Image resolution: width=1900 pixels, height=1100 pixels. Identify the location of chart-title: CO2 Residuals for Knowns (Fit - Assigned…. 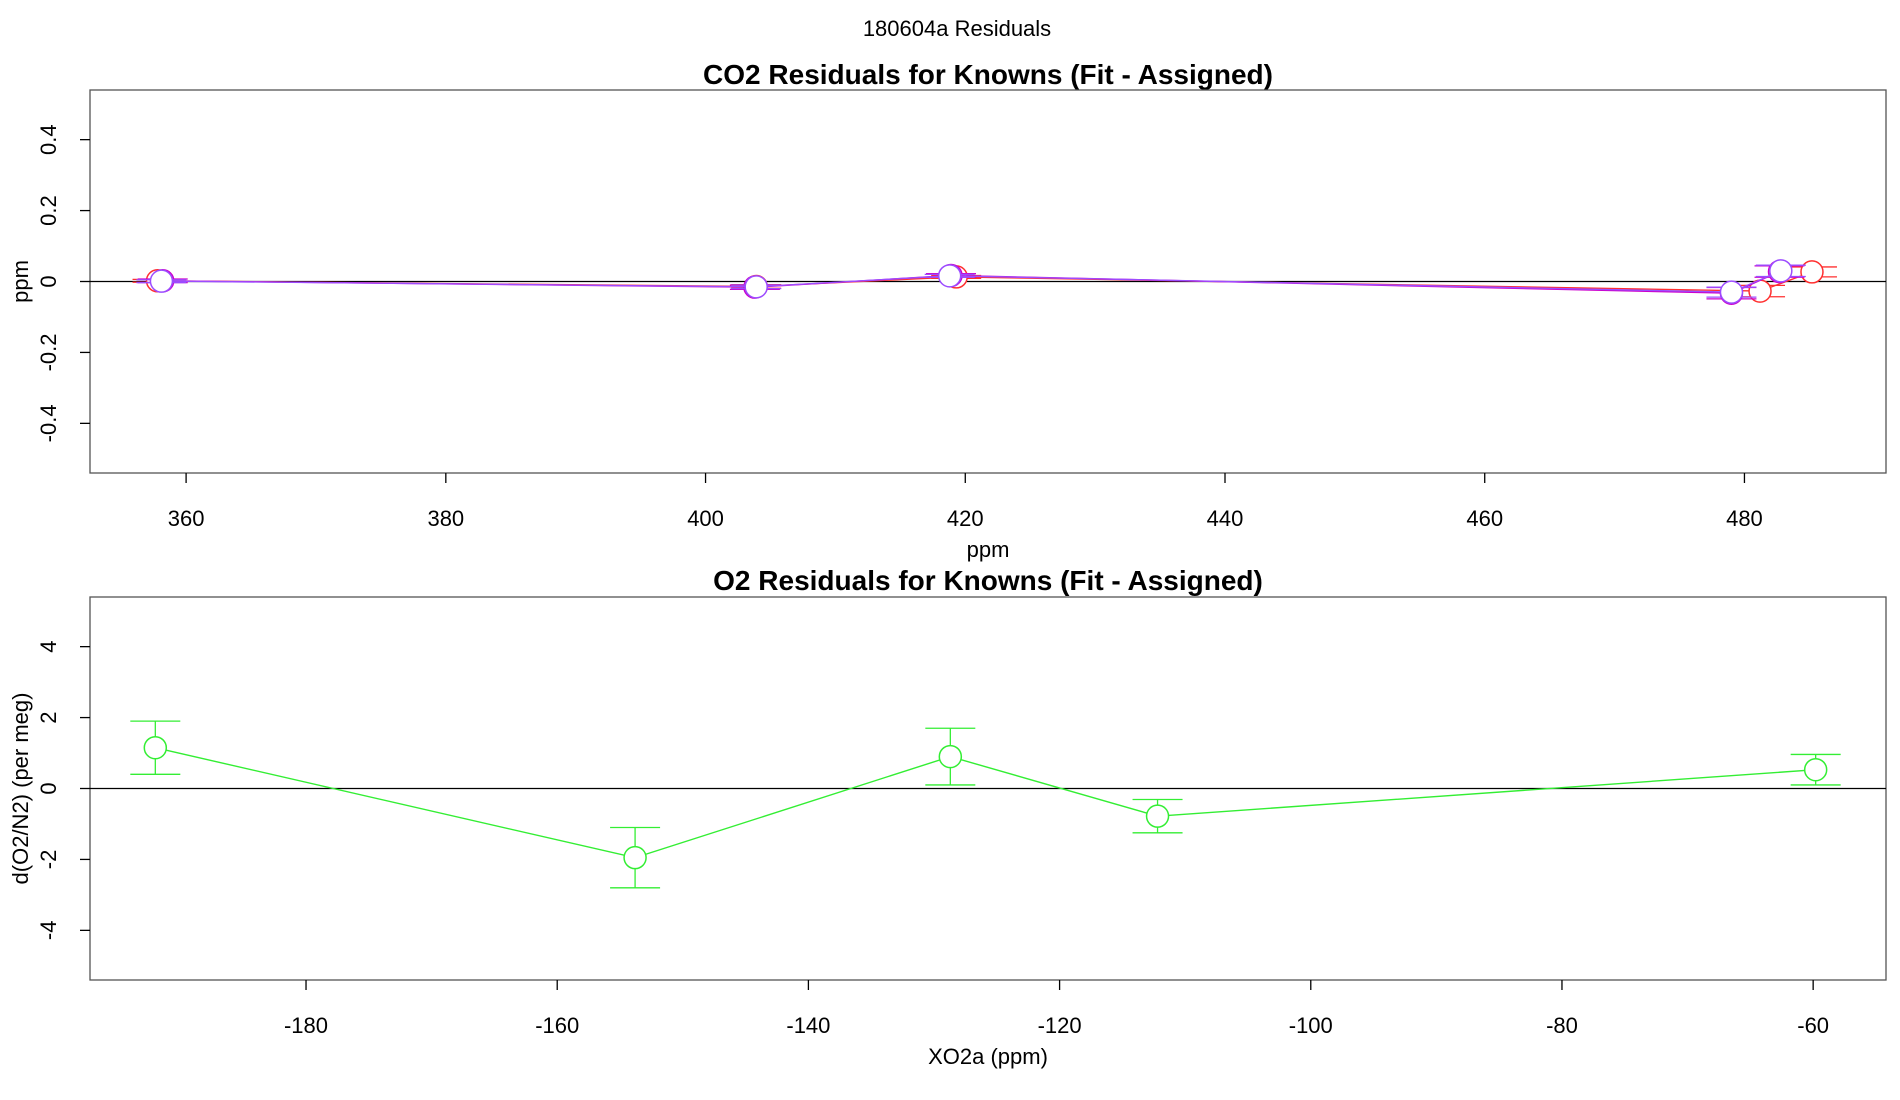
(988, 74).